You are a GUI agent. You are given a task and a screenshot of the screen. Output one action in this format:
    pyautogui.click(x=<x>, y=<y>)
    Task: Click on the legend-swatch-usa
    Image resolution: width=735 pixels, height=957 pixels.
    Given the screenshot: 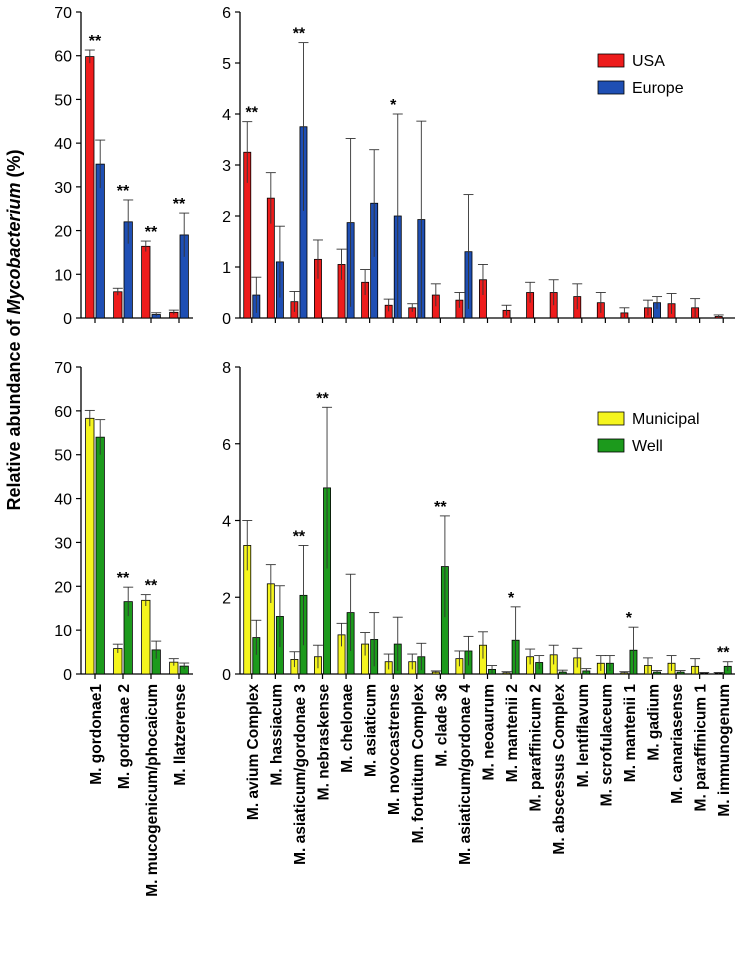 What is the action you would take?
    pyautogui.click(x=611, y=60)
    